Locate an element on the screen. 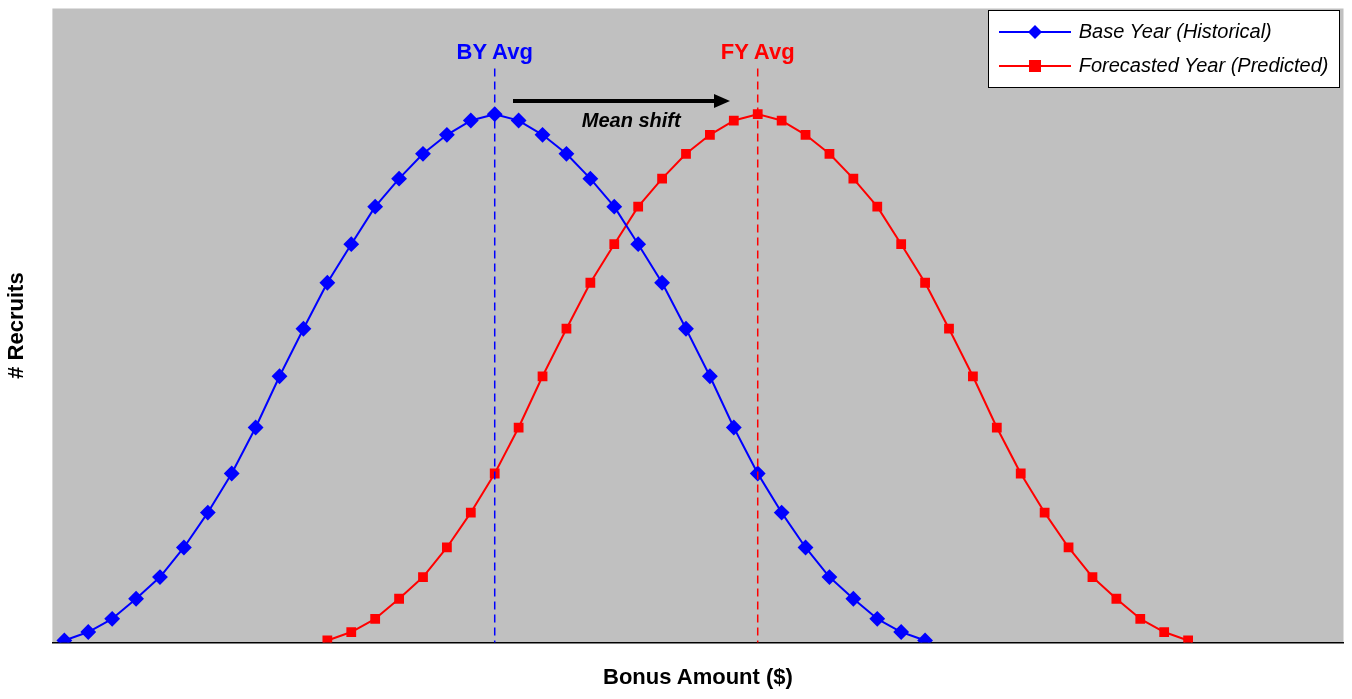 The width and height of the screenshot is (1352, 699). text: BY Avg is located at coordinates (494, 51).